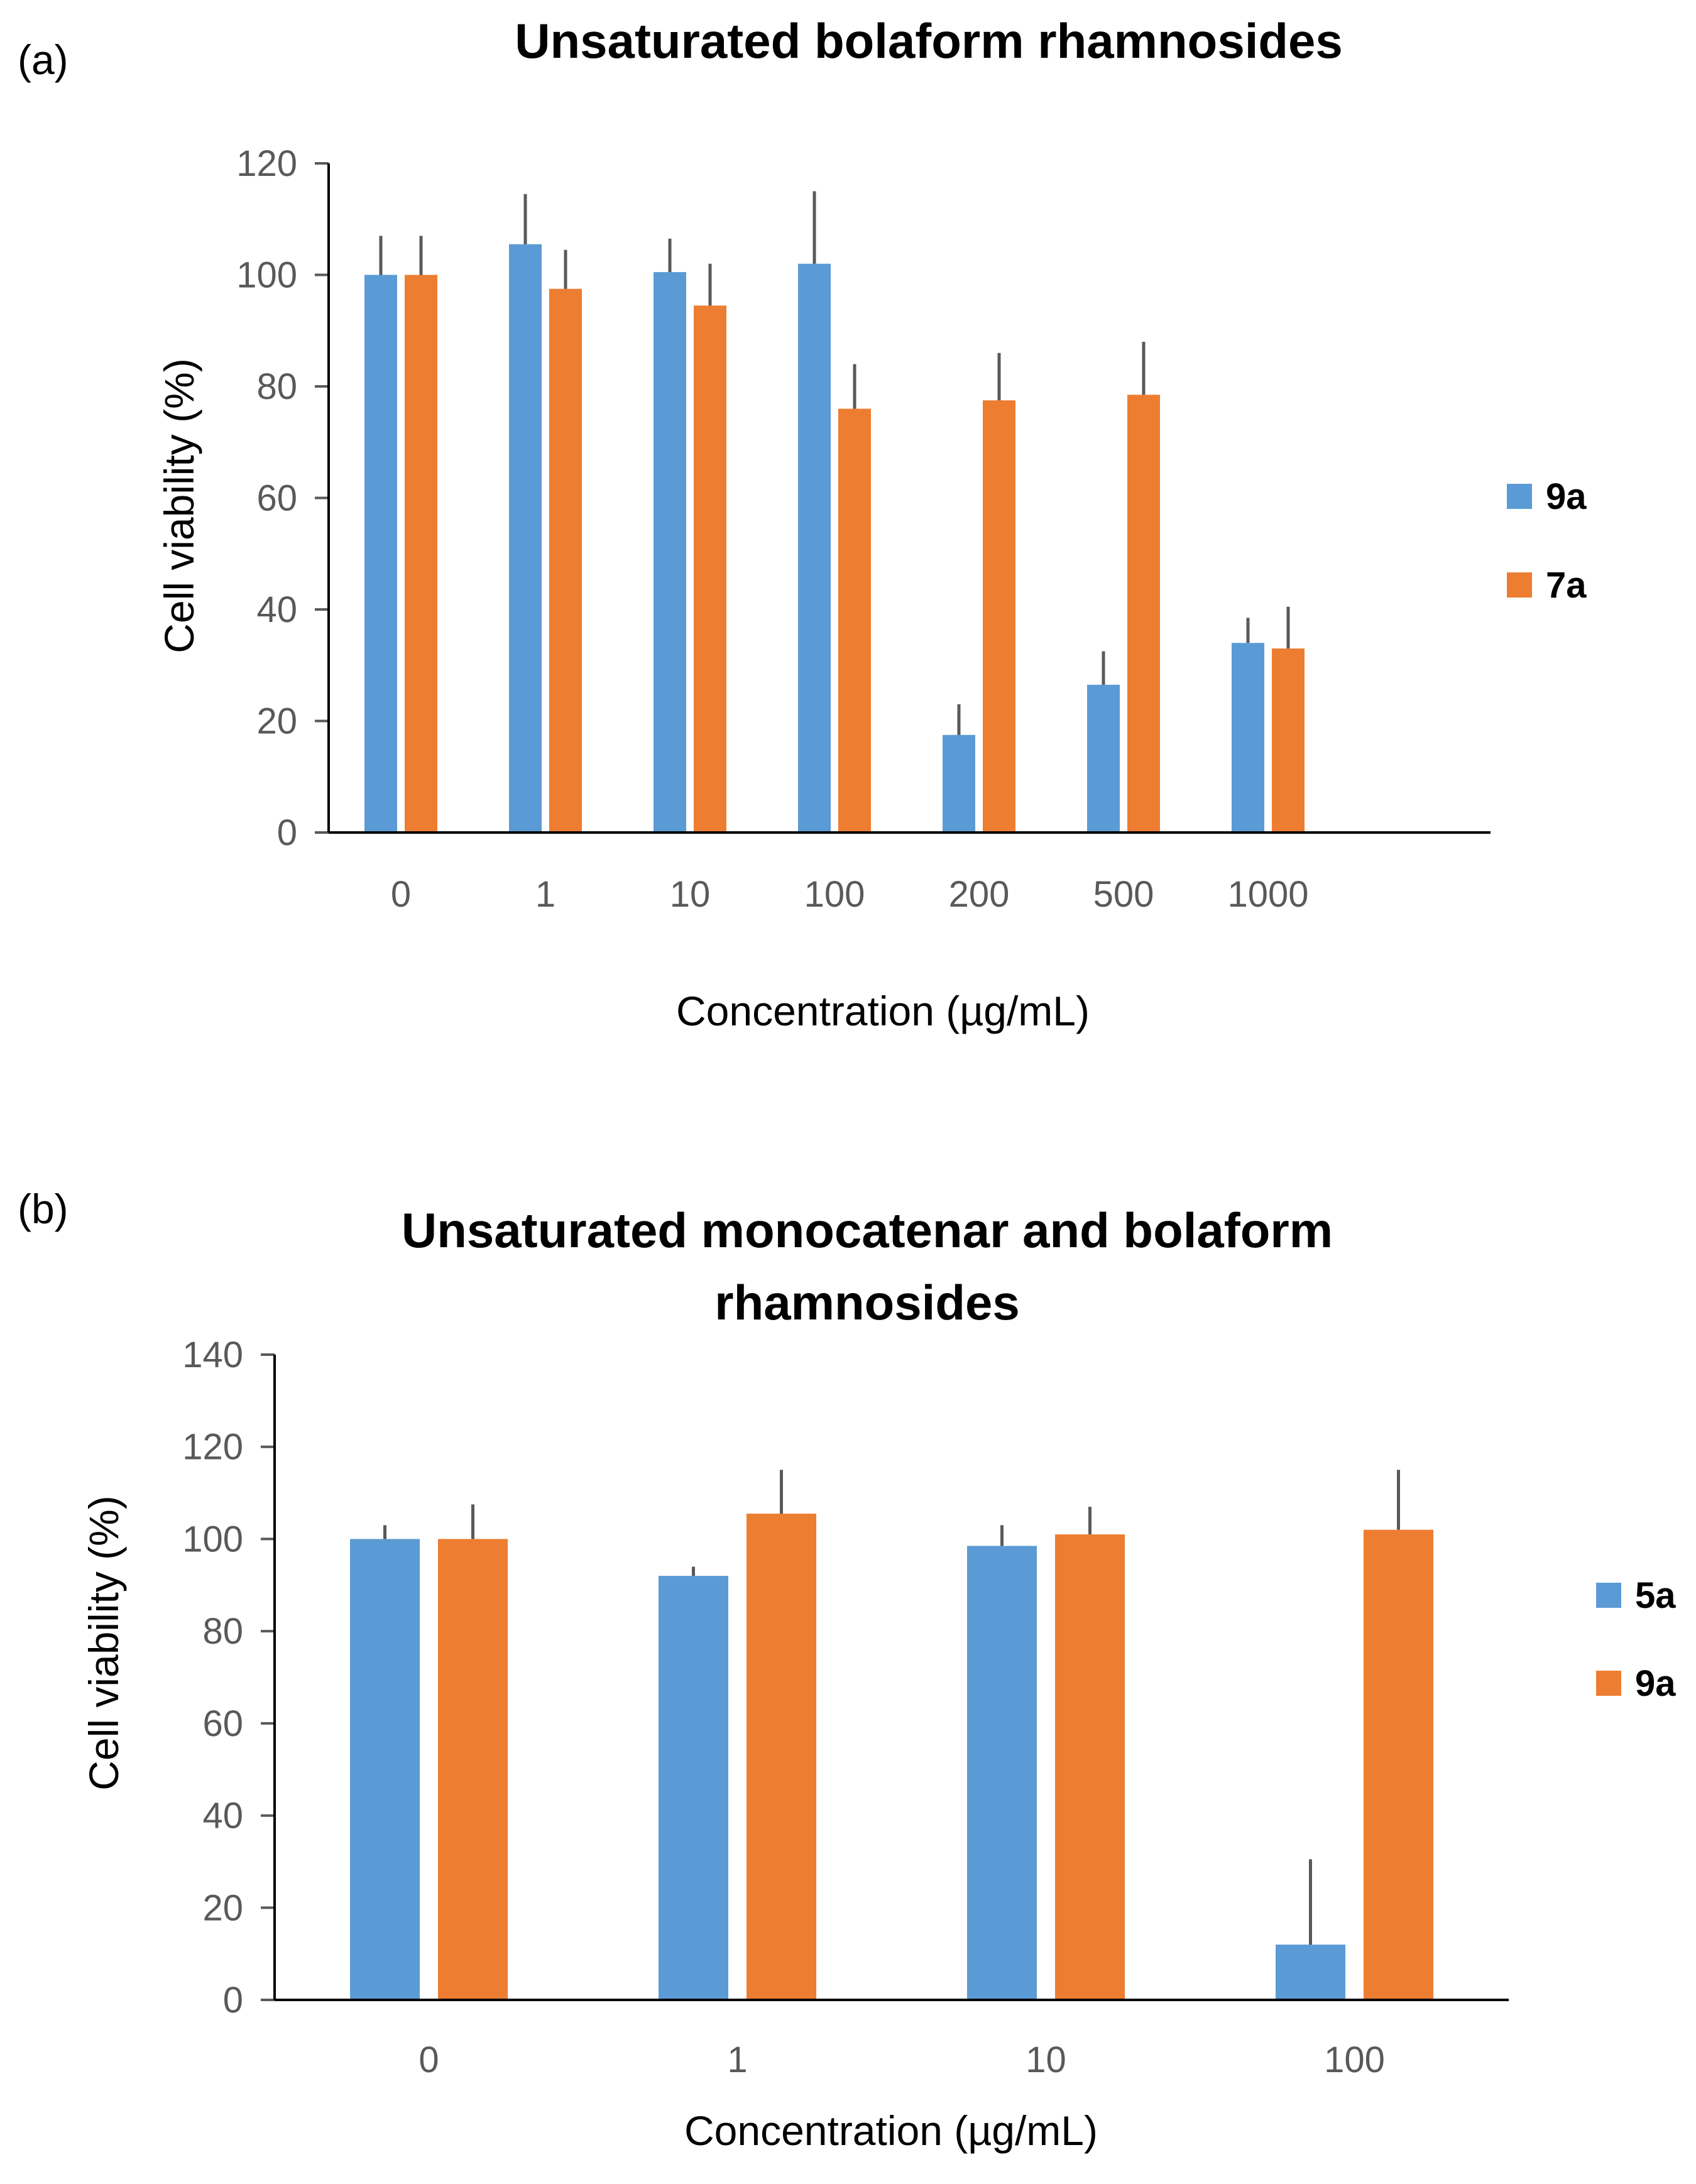  What do you see at coordinates (1655, 1595) in the screenshot?
I see `legend-label-5a: 5a` at bounding box center [1655, 1595].